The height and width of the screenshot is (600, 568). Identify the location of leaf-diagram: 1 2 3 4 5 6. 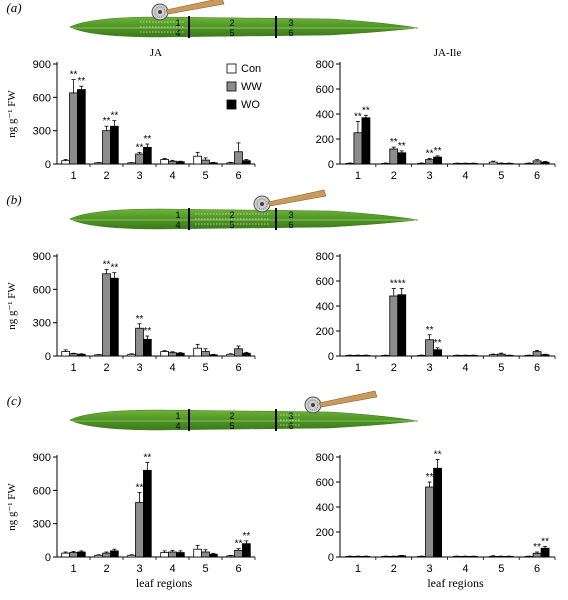
(244, 19).